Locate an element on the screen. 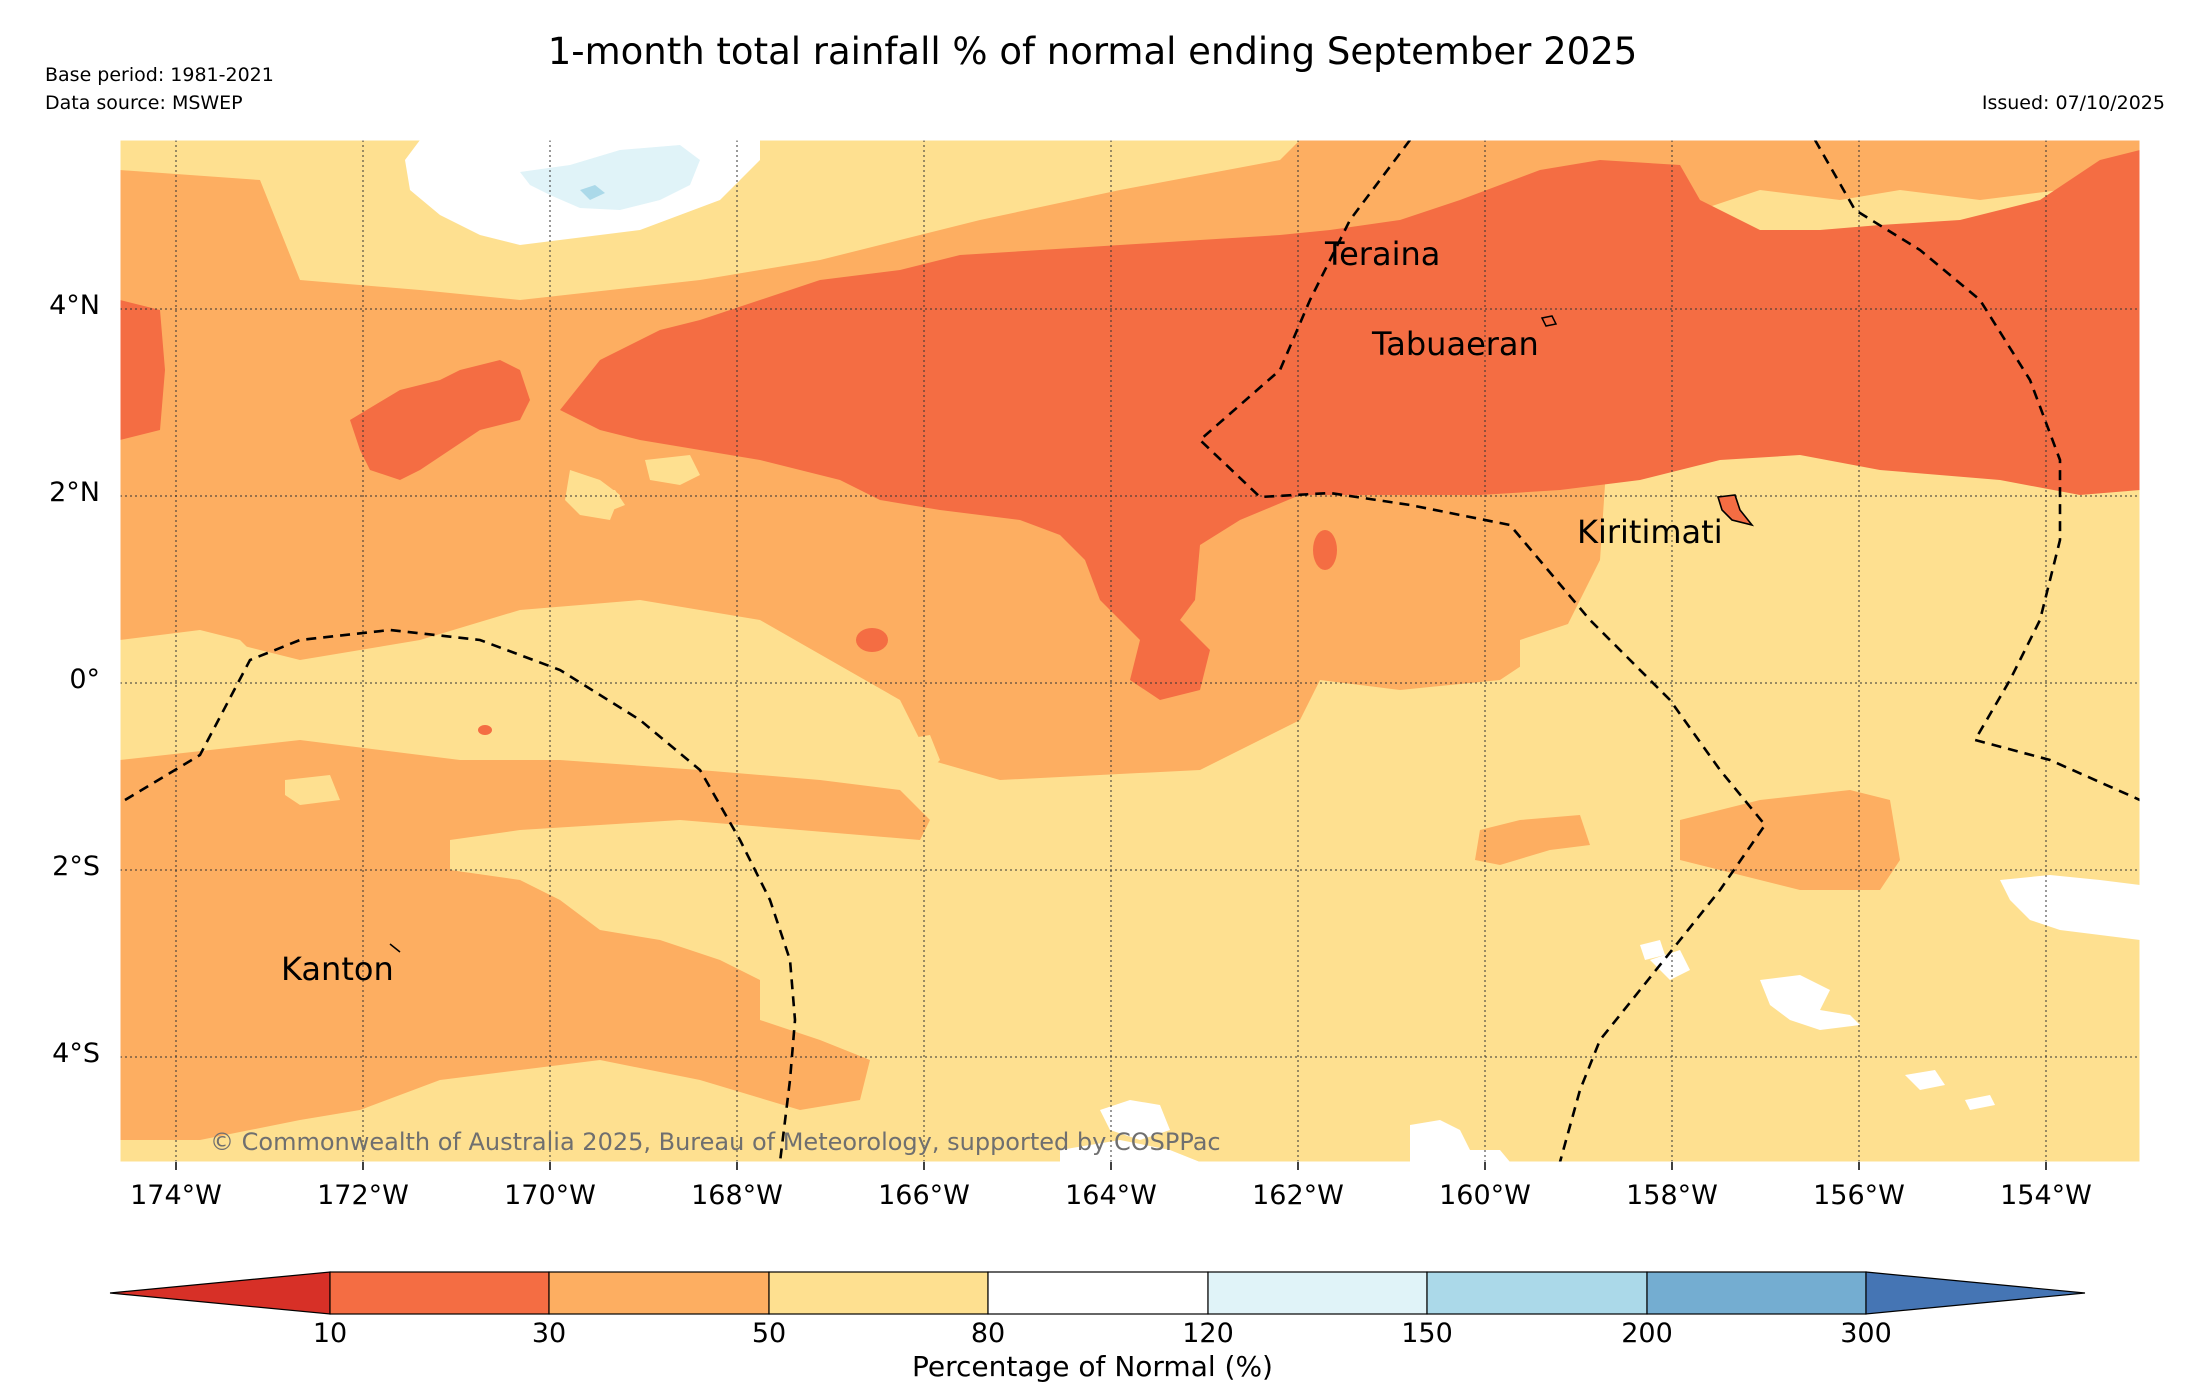 The height and width of the screenshot is (1383, 2185). lat-label-2n: 2°N is located at coordinates (74, 492).